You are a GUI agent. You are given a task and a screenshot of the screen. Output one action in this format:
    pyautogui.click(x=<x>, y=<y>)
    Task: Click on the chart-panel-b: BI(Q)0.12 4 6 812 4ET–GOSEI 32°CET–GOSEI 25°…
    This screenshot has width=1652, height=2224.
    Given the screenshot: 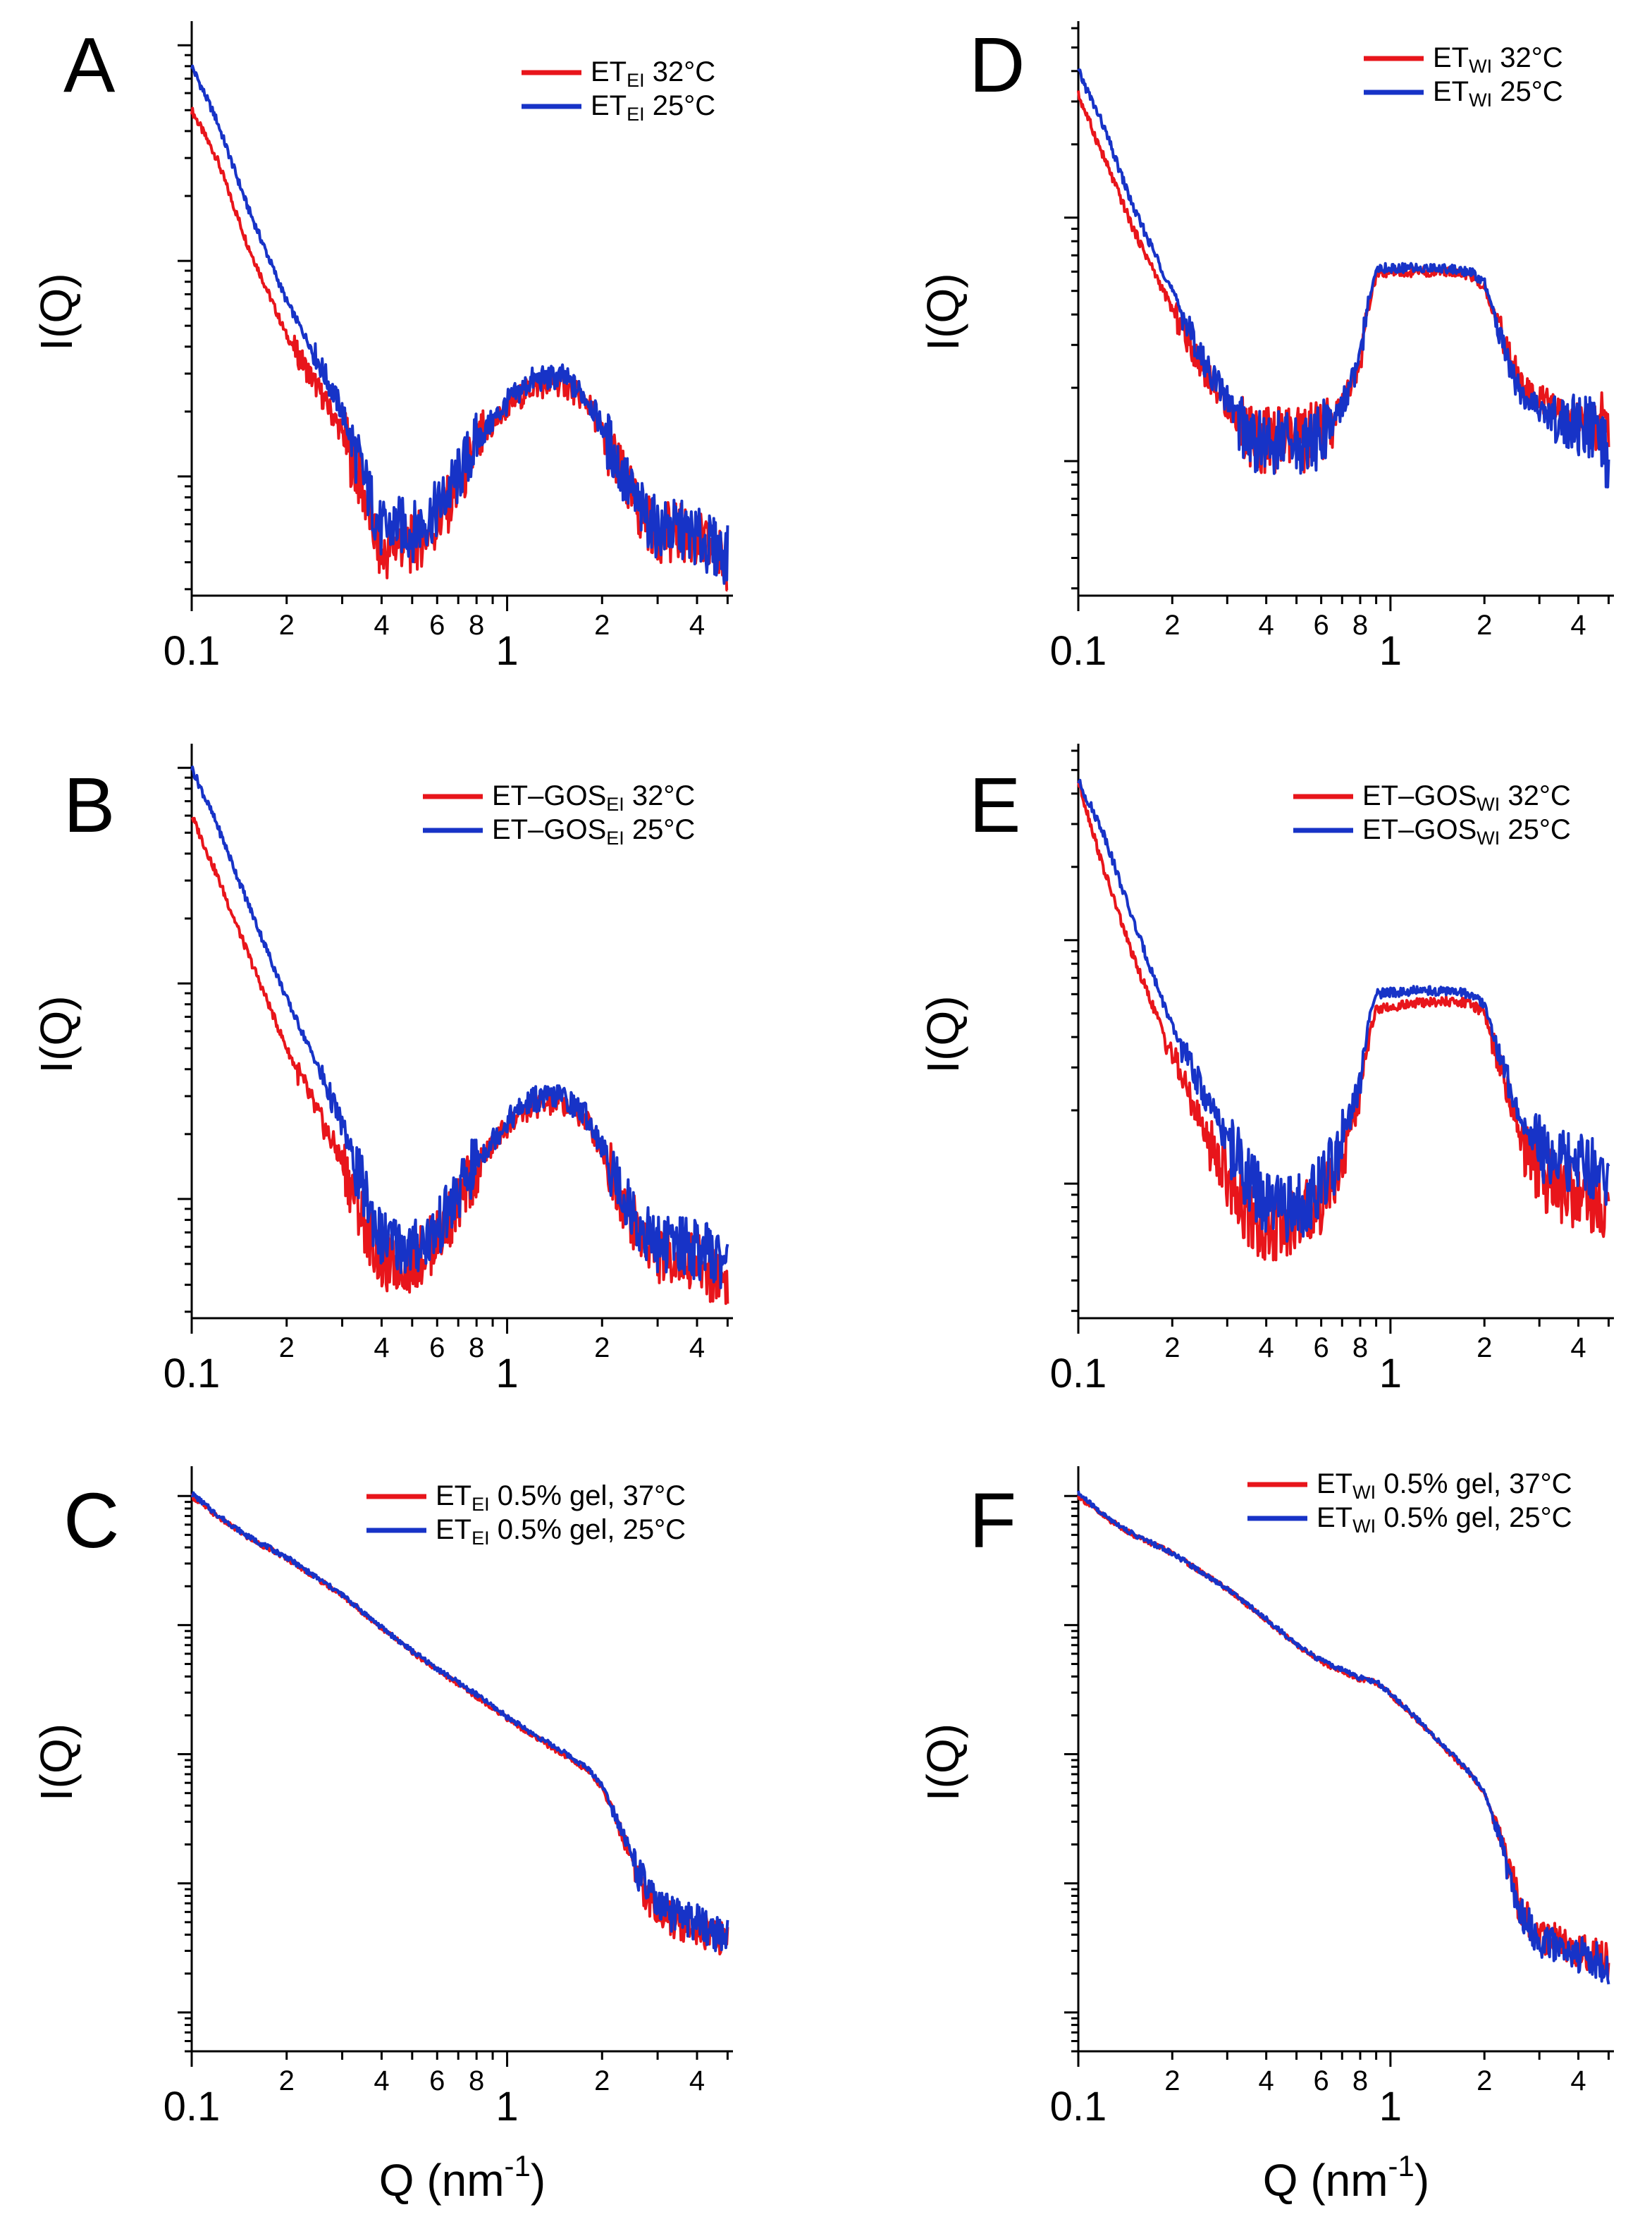 What is the action you would take?
    pyautogui.click(x=382, y=1070)
    